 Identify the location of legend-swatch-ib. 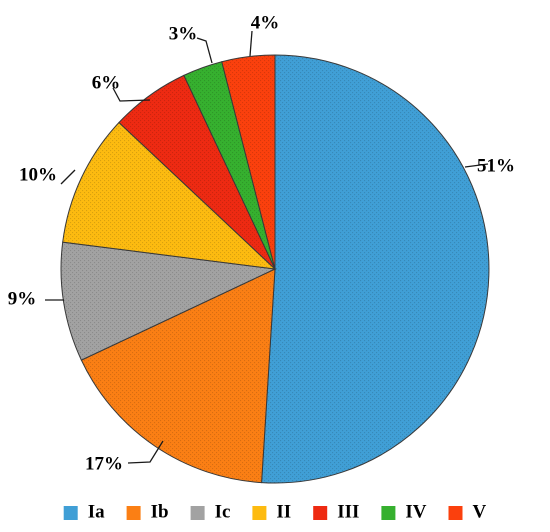
(133, 513).